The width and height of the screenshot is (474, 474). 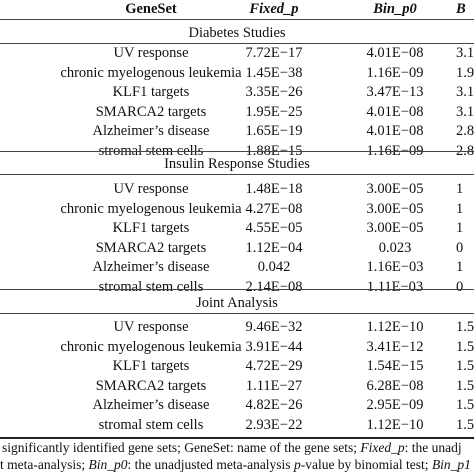 I want to click on section-title: Diabetes Studies, so click(x=237, y=33).